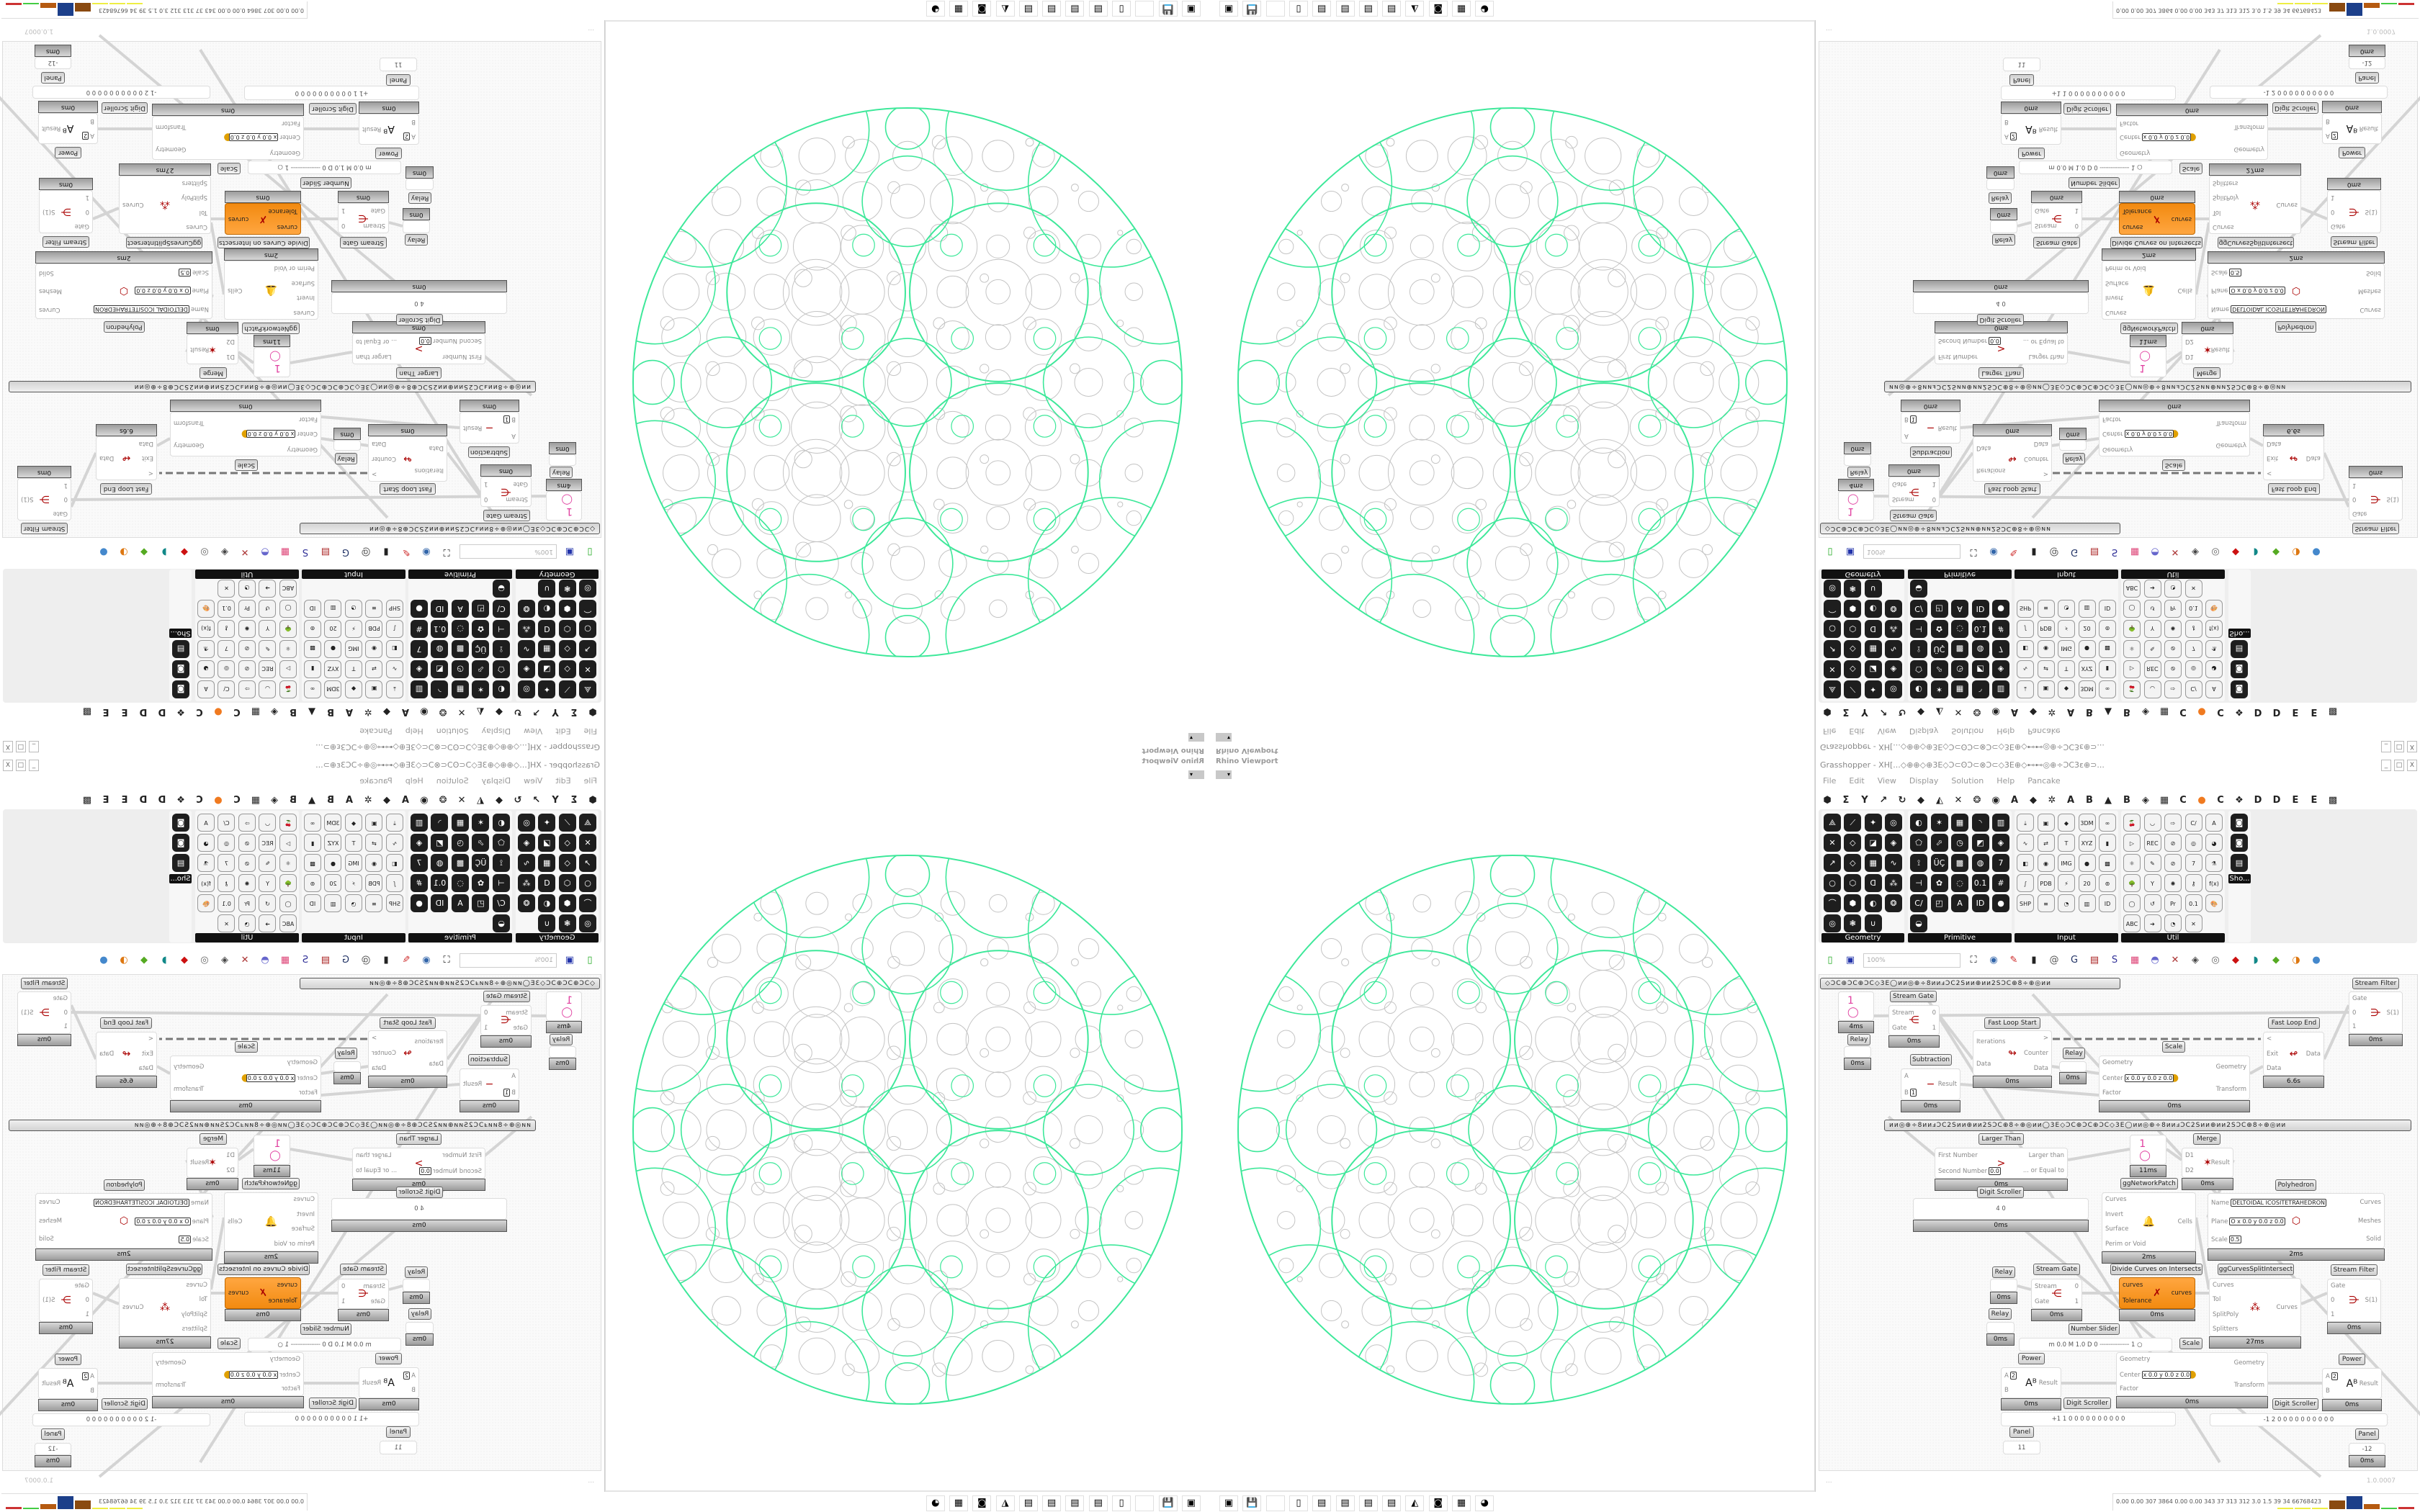 The image size is (2420, 1512). What do you see at coordinates (2000, 843) in the screenshot?
I see `component-icon: ◈` at bounding box center [2000, 843].